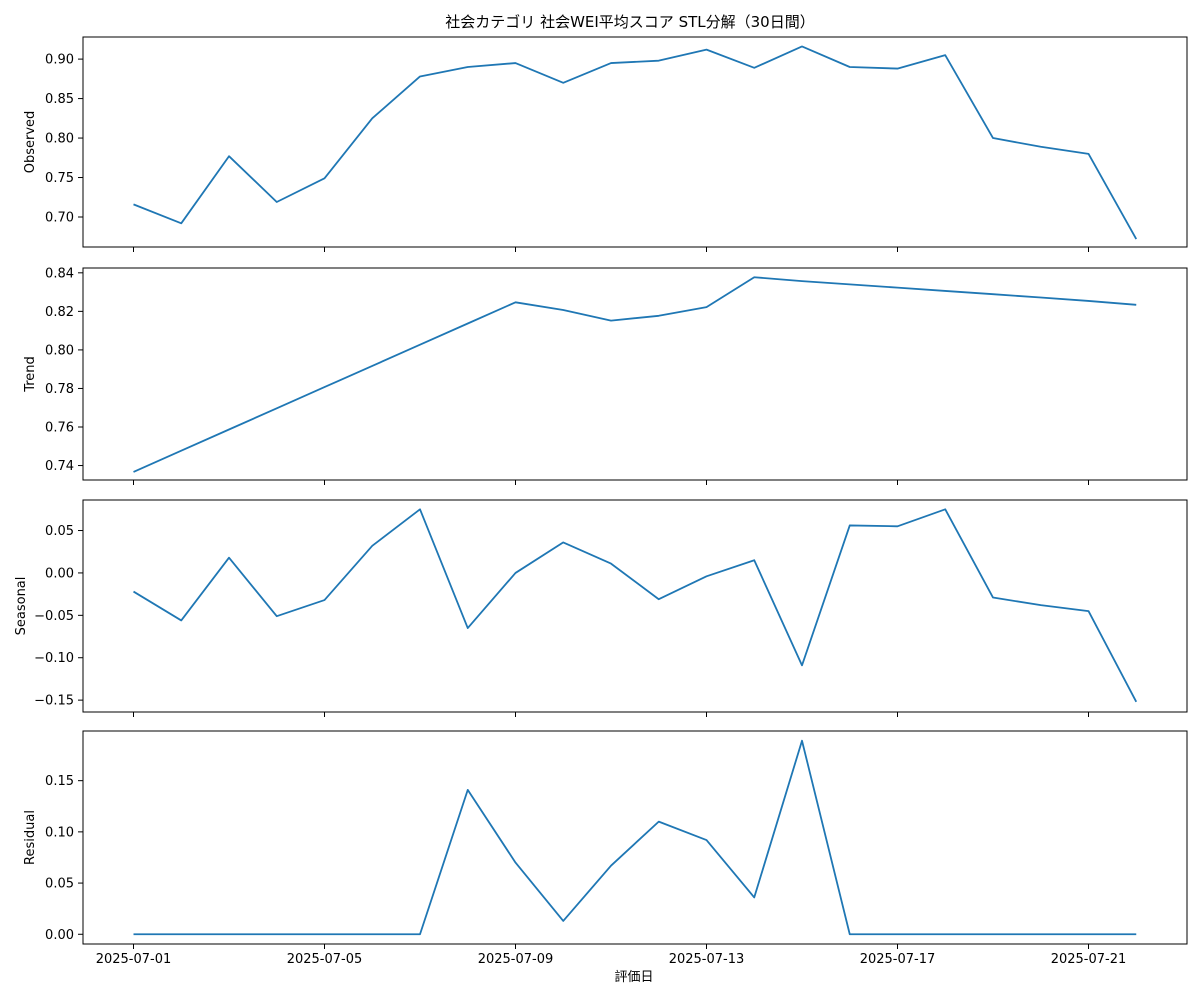 The height and width of the screenshot is (1004, 1200). What do you see at coordinates (54, 701) in the screenshot?
I see `y-tick-label: −0.15` at bounding box center [54, 701].